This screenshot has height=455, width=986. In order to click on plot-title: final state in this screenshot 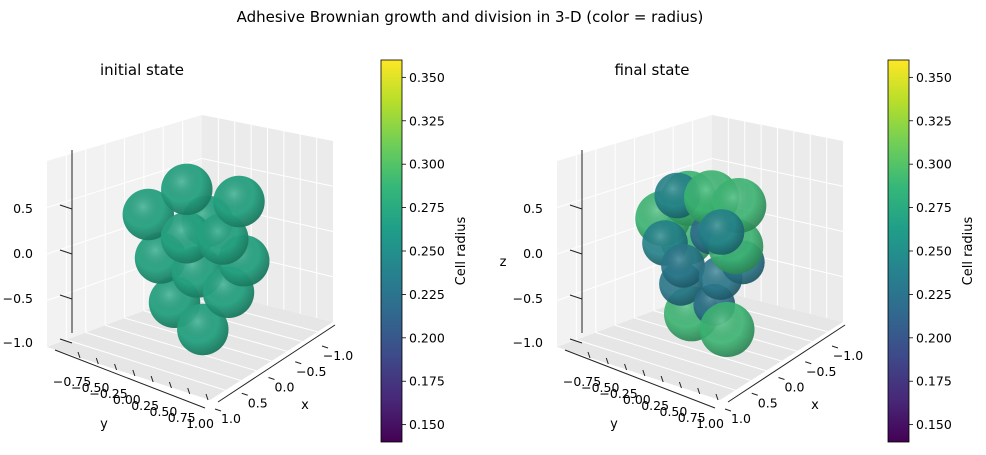, I will do `click(651, 70)`.